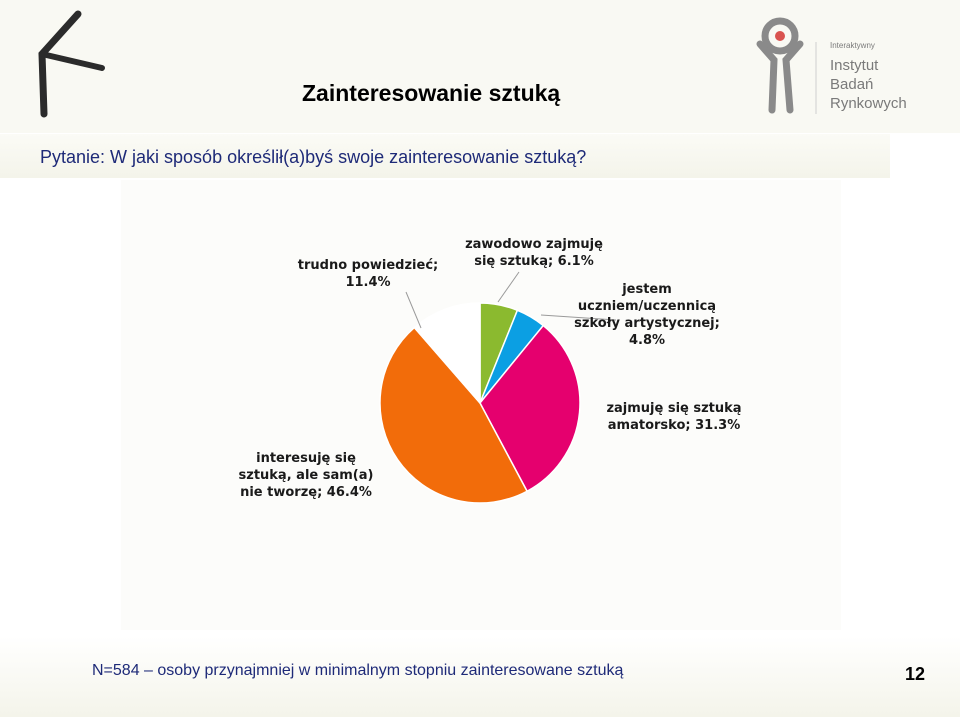 Image resolution: width=960 pixels, height=717 pixels. Describe the element at coordinates (71, 64) in the screenshot. I see `company-logo-left` at that location.